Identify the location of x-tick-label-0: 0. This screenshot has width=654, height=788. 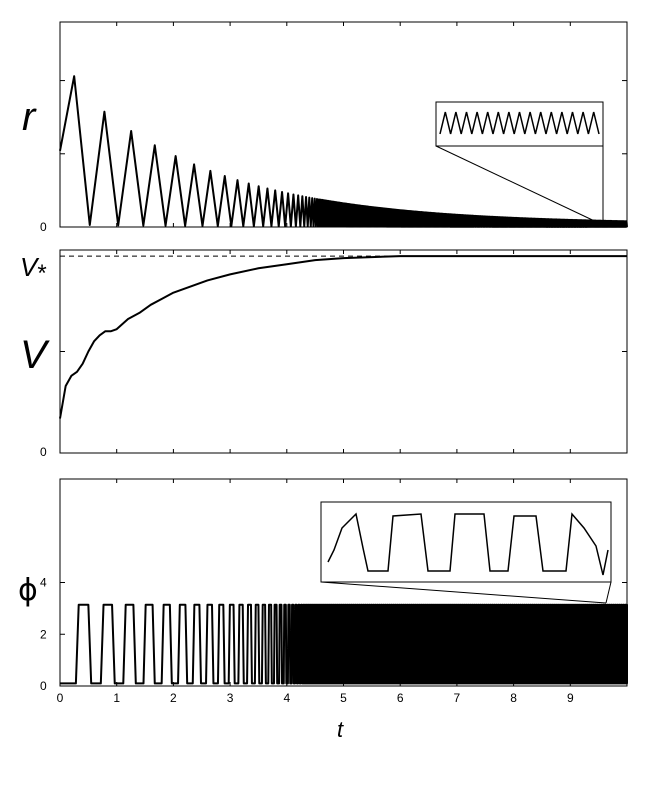
(60, 698).